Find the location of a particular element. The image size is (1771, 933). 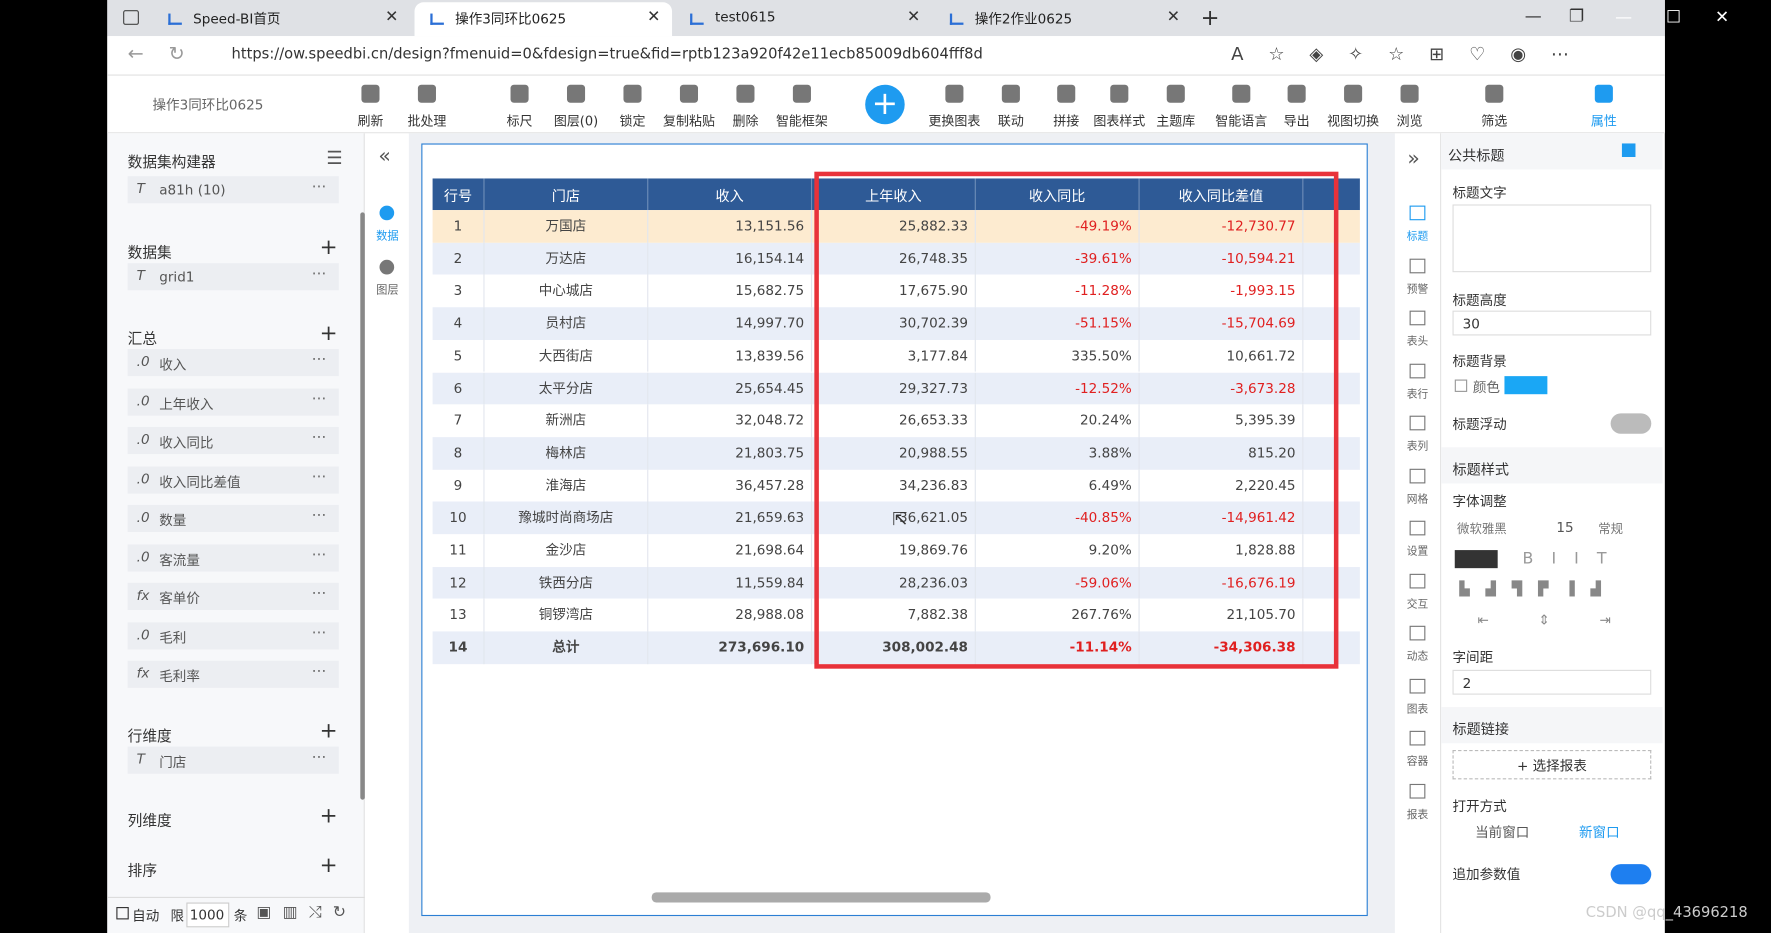

field-item: .0 客流量 ⋯ is located at coordinates (233, 557).